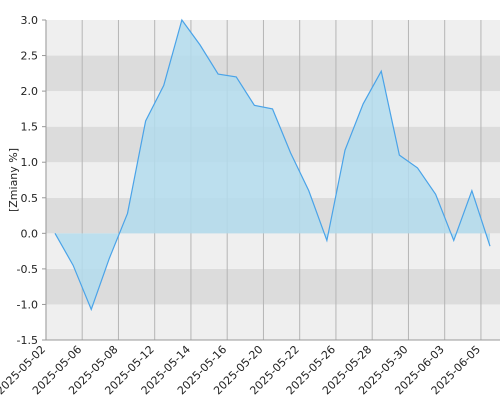  What do you see at coordinates (27, 269) in the screenshot?
I see `y-tick-label: -0.5` at bounding box center [27, 269].